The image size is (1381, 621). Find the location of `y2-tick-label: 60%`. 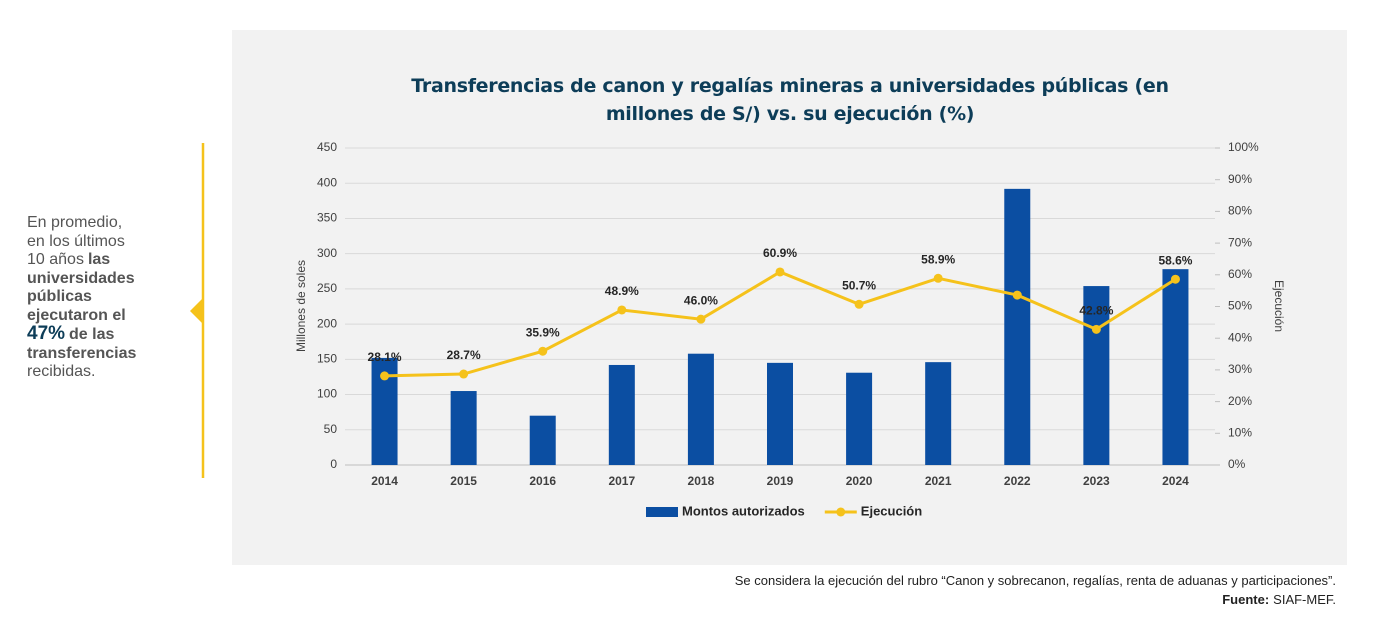

y2-tick-label: 60% is located at coordinates (1240, 274).